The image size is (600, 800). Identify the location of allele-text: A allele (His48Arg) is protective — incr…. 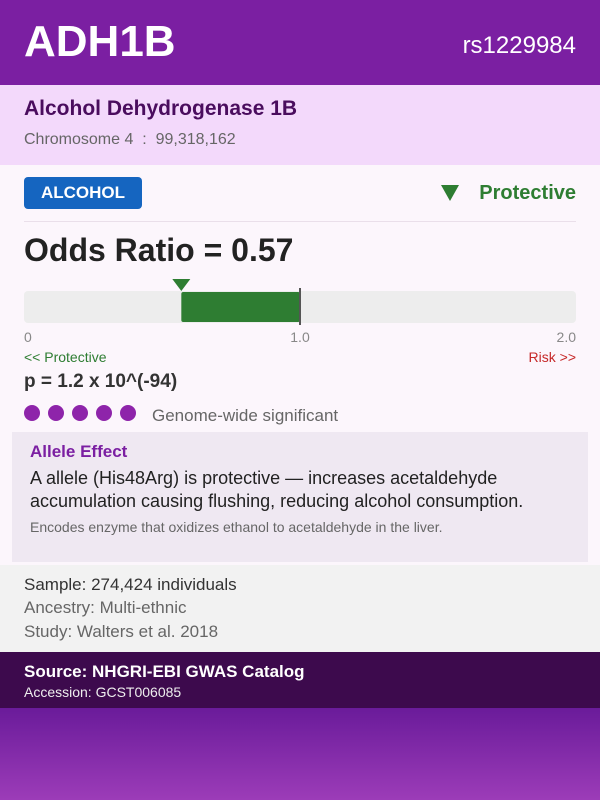
(264, 478).